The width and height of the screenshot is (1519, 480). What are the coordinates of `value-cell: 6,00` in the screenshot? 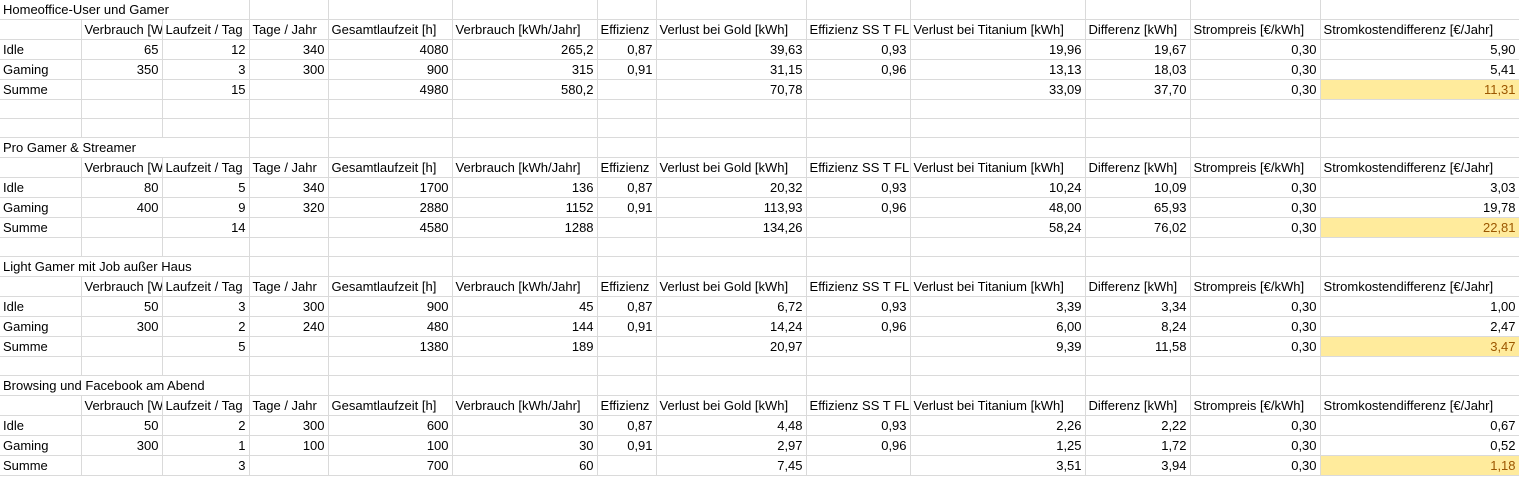 It's located at (997, 326).